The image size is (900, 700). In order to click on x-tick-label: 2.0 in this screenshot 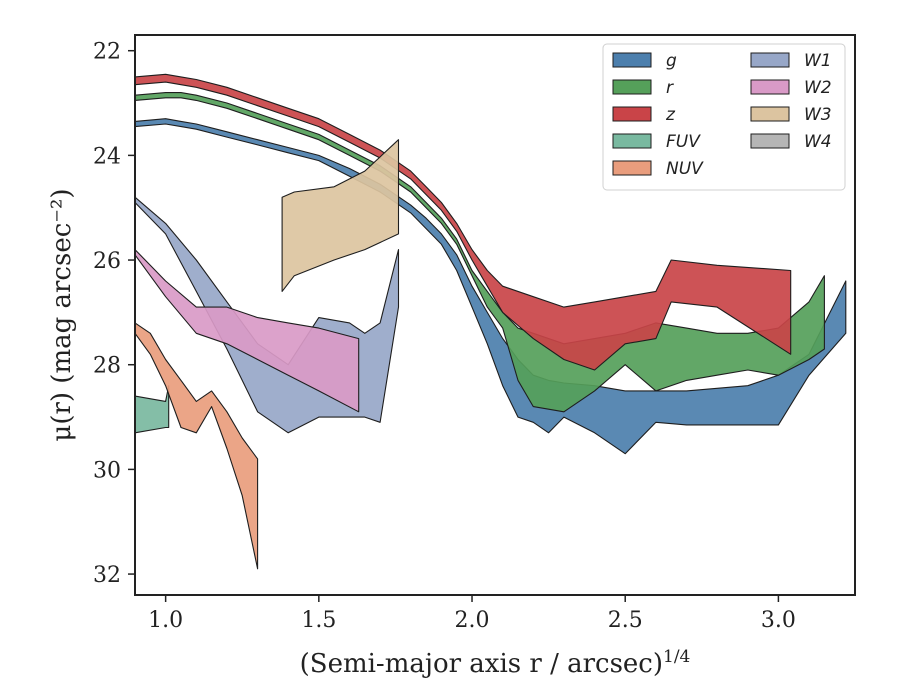, I will do `click(472, 620)`.